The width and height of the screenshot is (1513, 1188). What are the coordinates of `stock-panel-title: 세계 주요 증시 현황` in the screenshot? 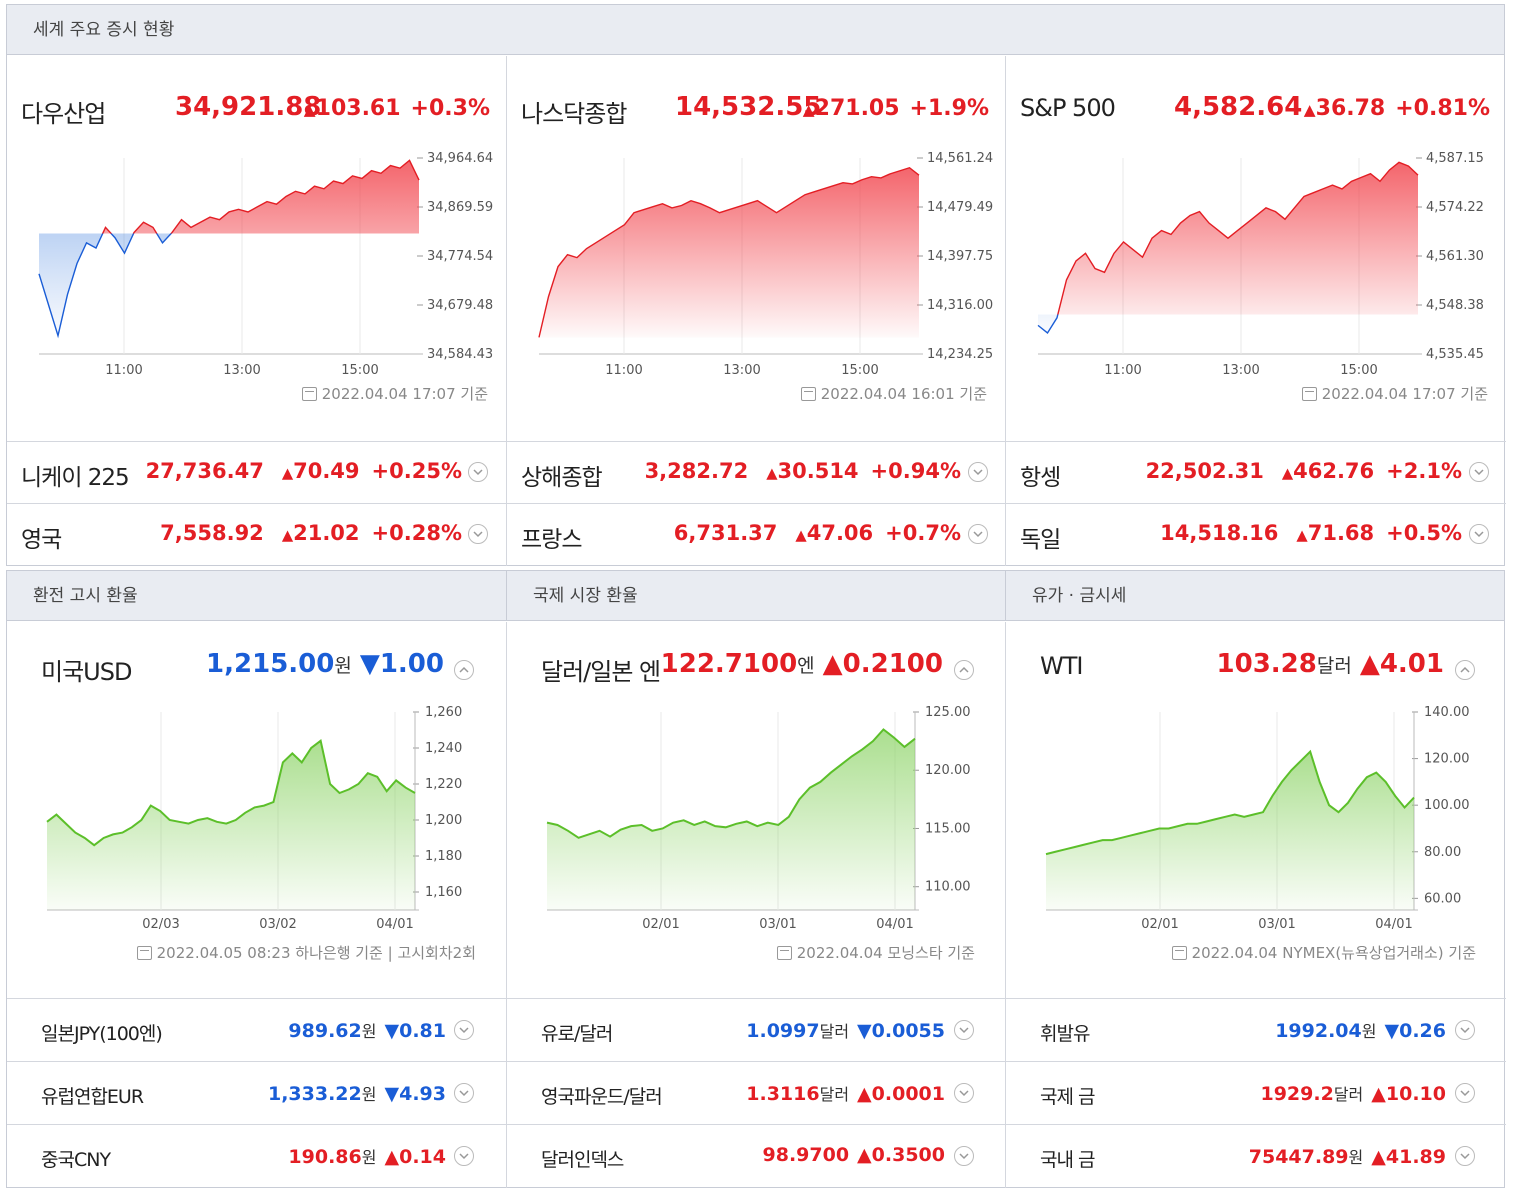 It's located at (755, 30).